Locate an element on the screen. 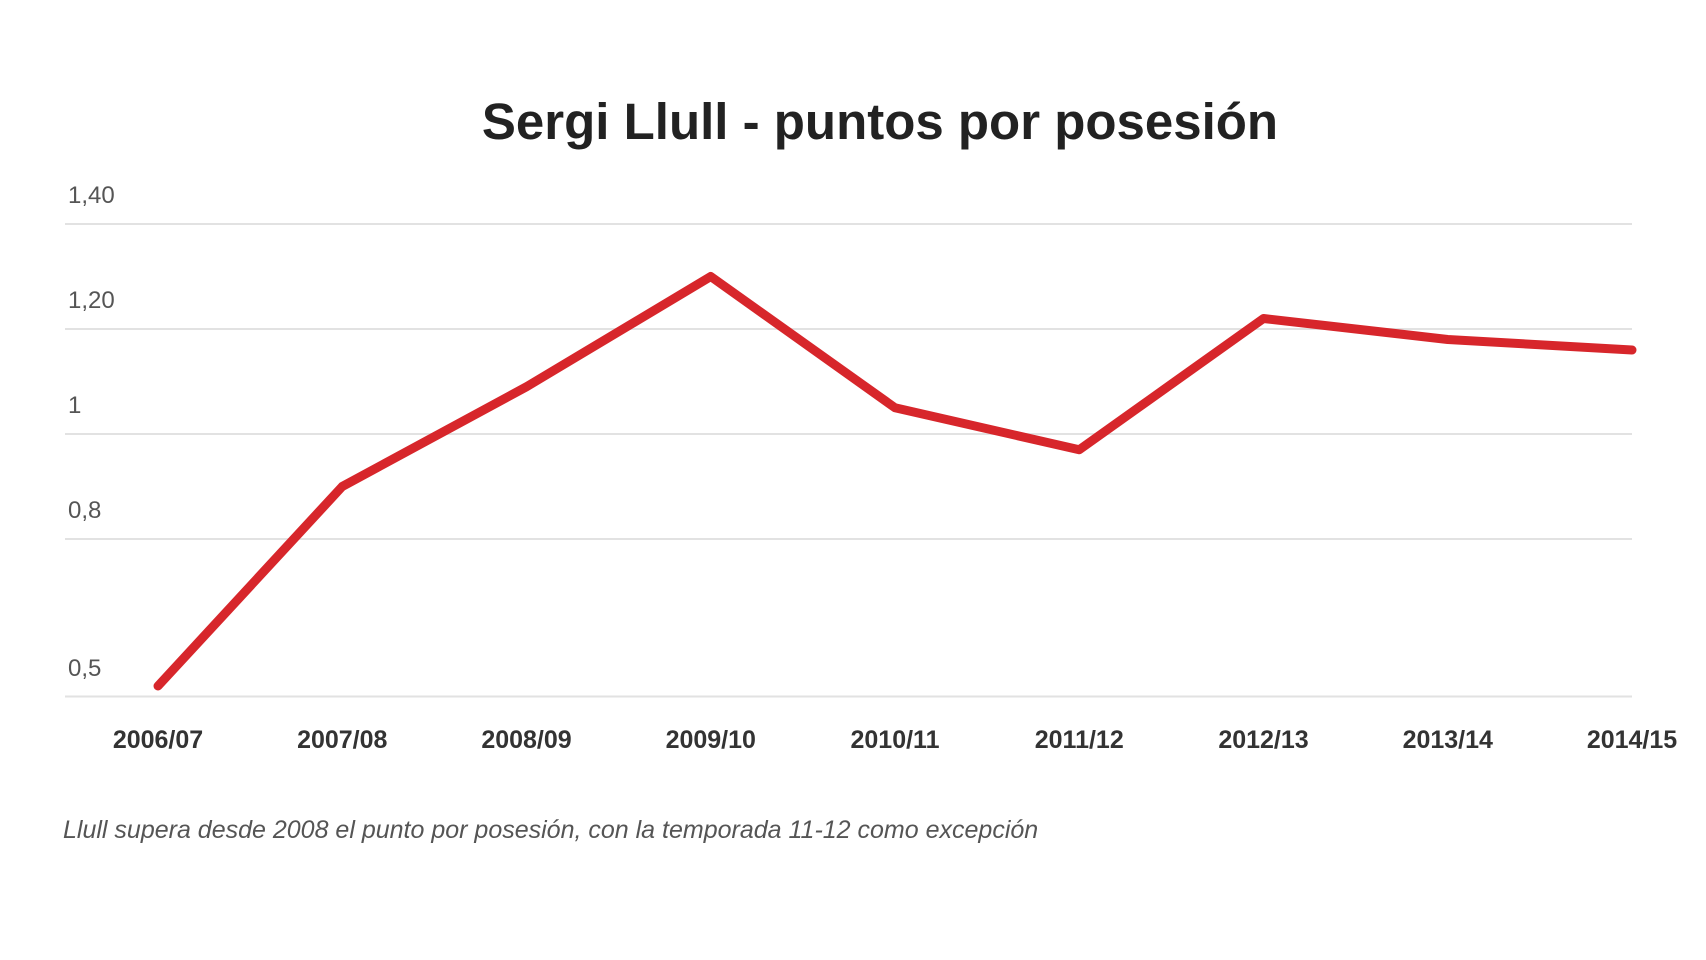 This screenshot has width=1706, height=960. x-tick-label: 2014/15 is located at coordinates (1632, 740).